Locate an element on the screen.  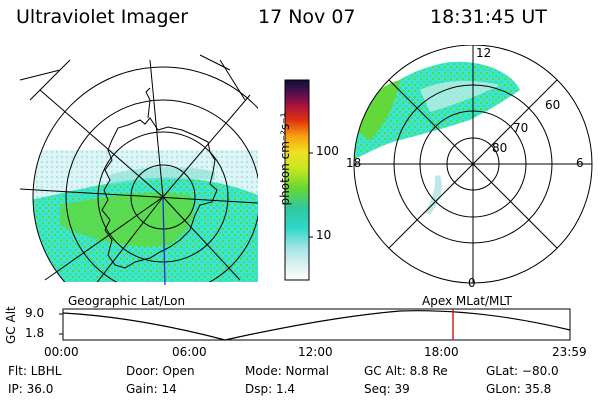
mlt-label-0: 0 is located at coordinates (472, 283).